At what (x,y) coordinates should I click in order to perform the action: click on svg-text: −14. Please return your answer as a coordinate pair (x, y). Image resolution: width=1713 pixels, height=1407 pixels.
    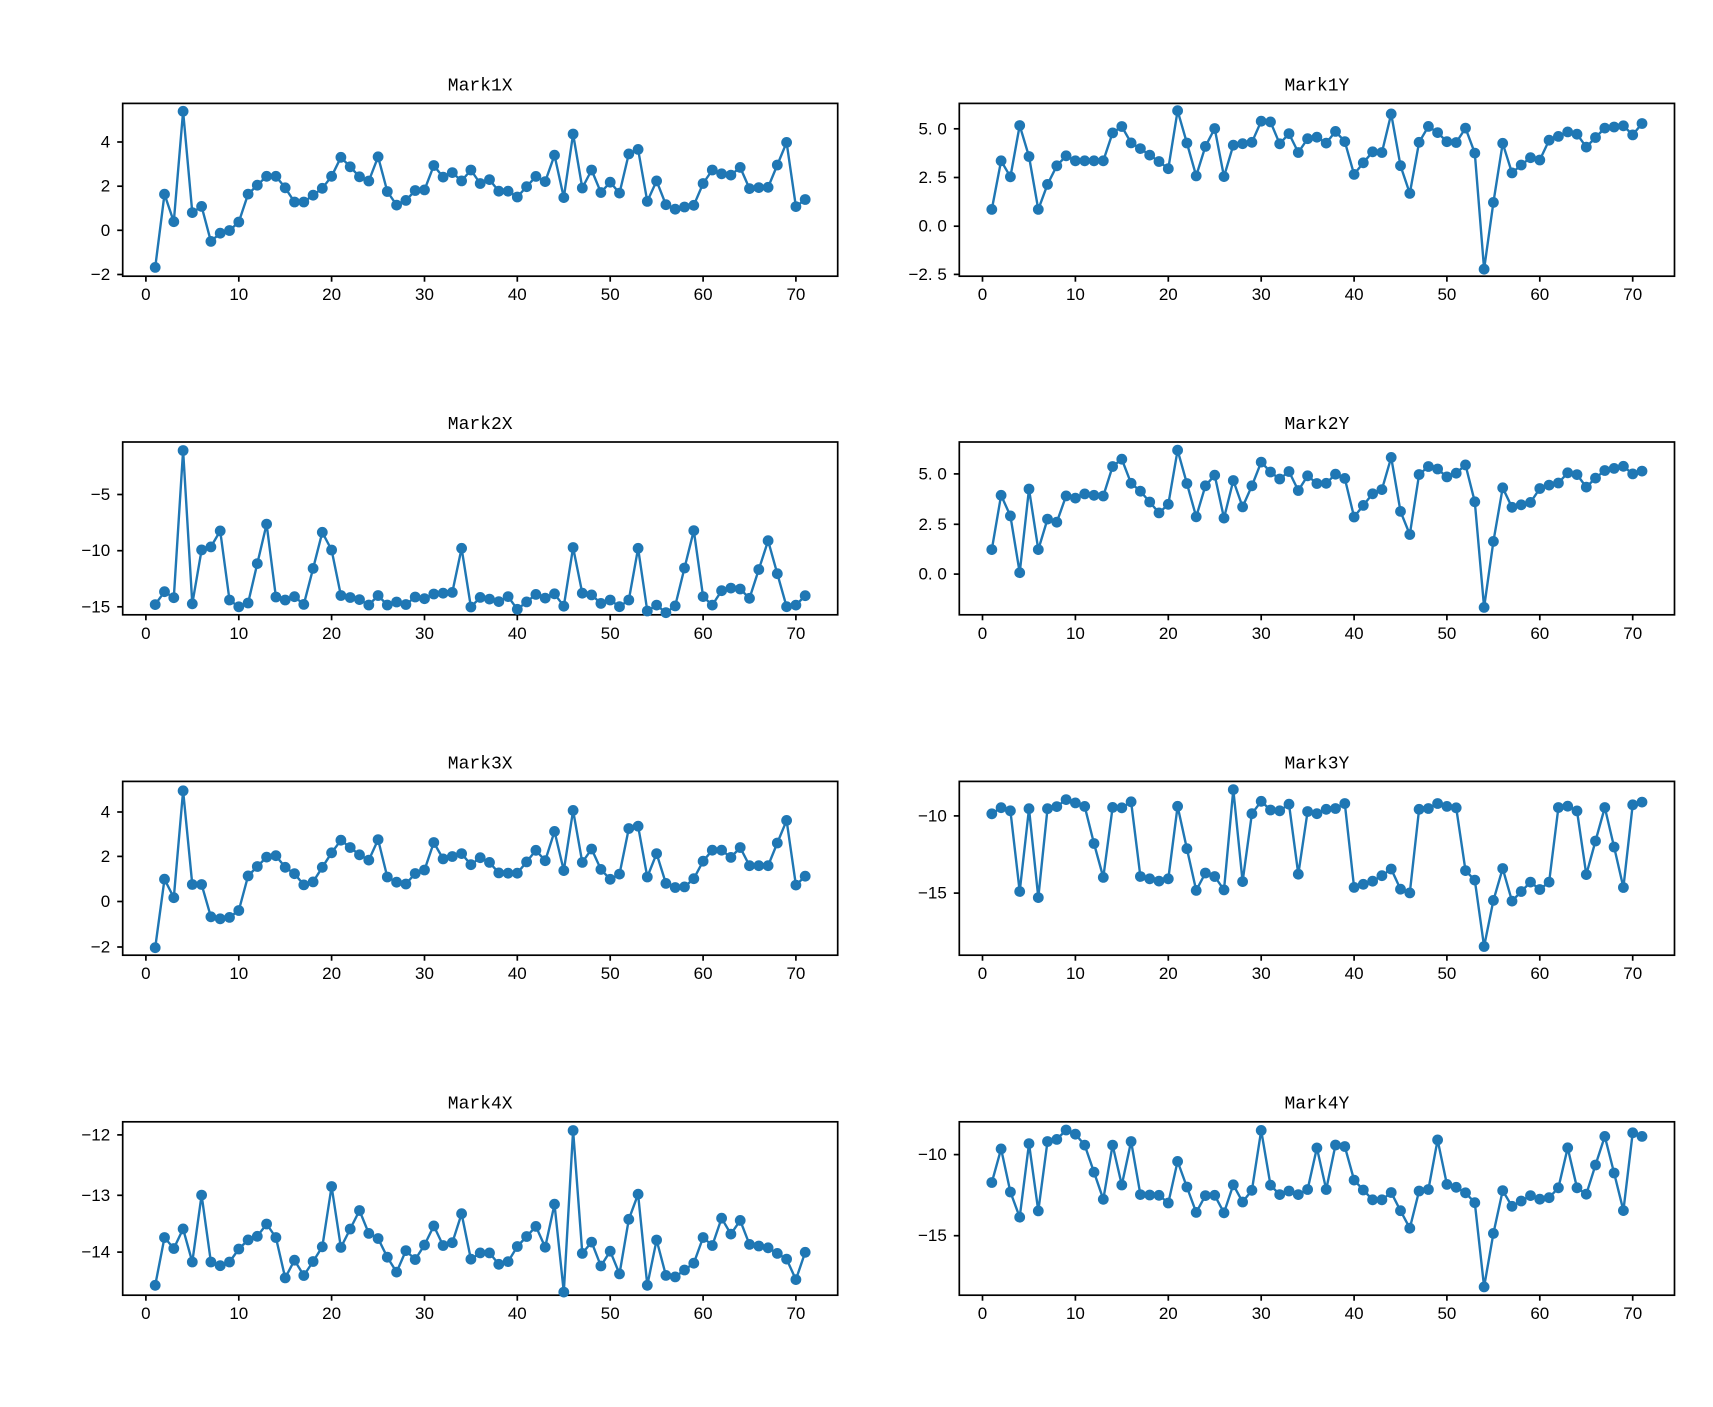
    Looking at the image, I should click on (95, 1252).